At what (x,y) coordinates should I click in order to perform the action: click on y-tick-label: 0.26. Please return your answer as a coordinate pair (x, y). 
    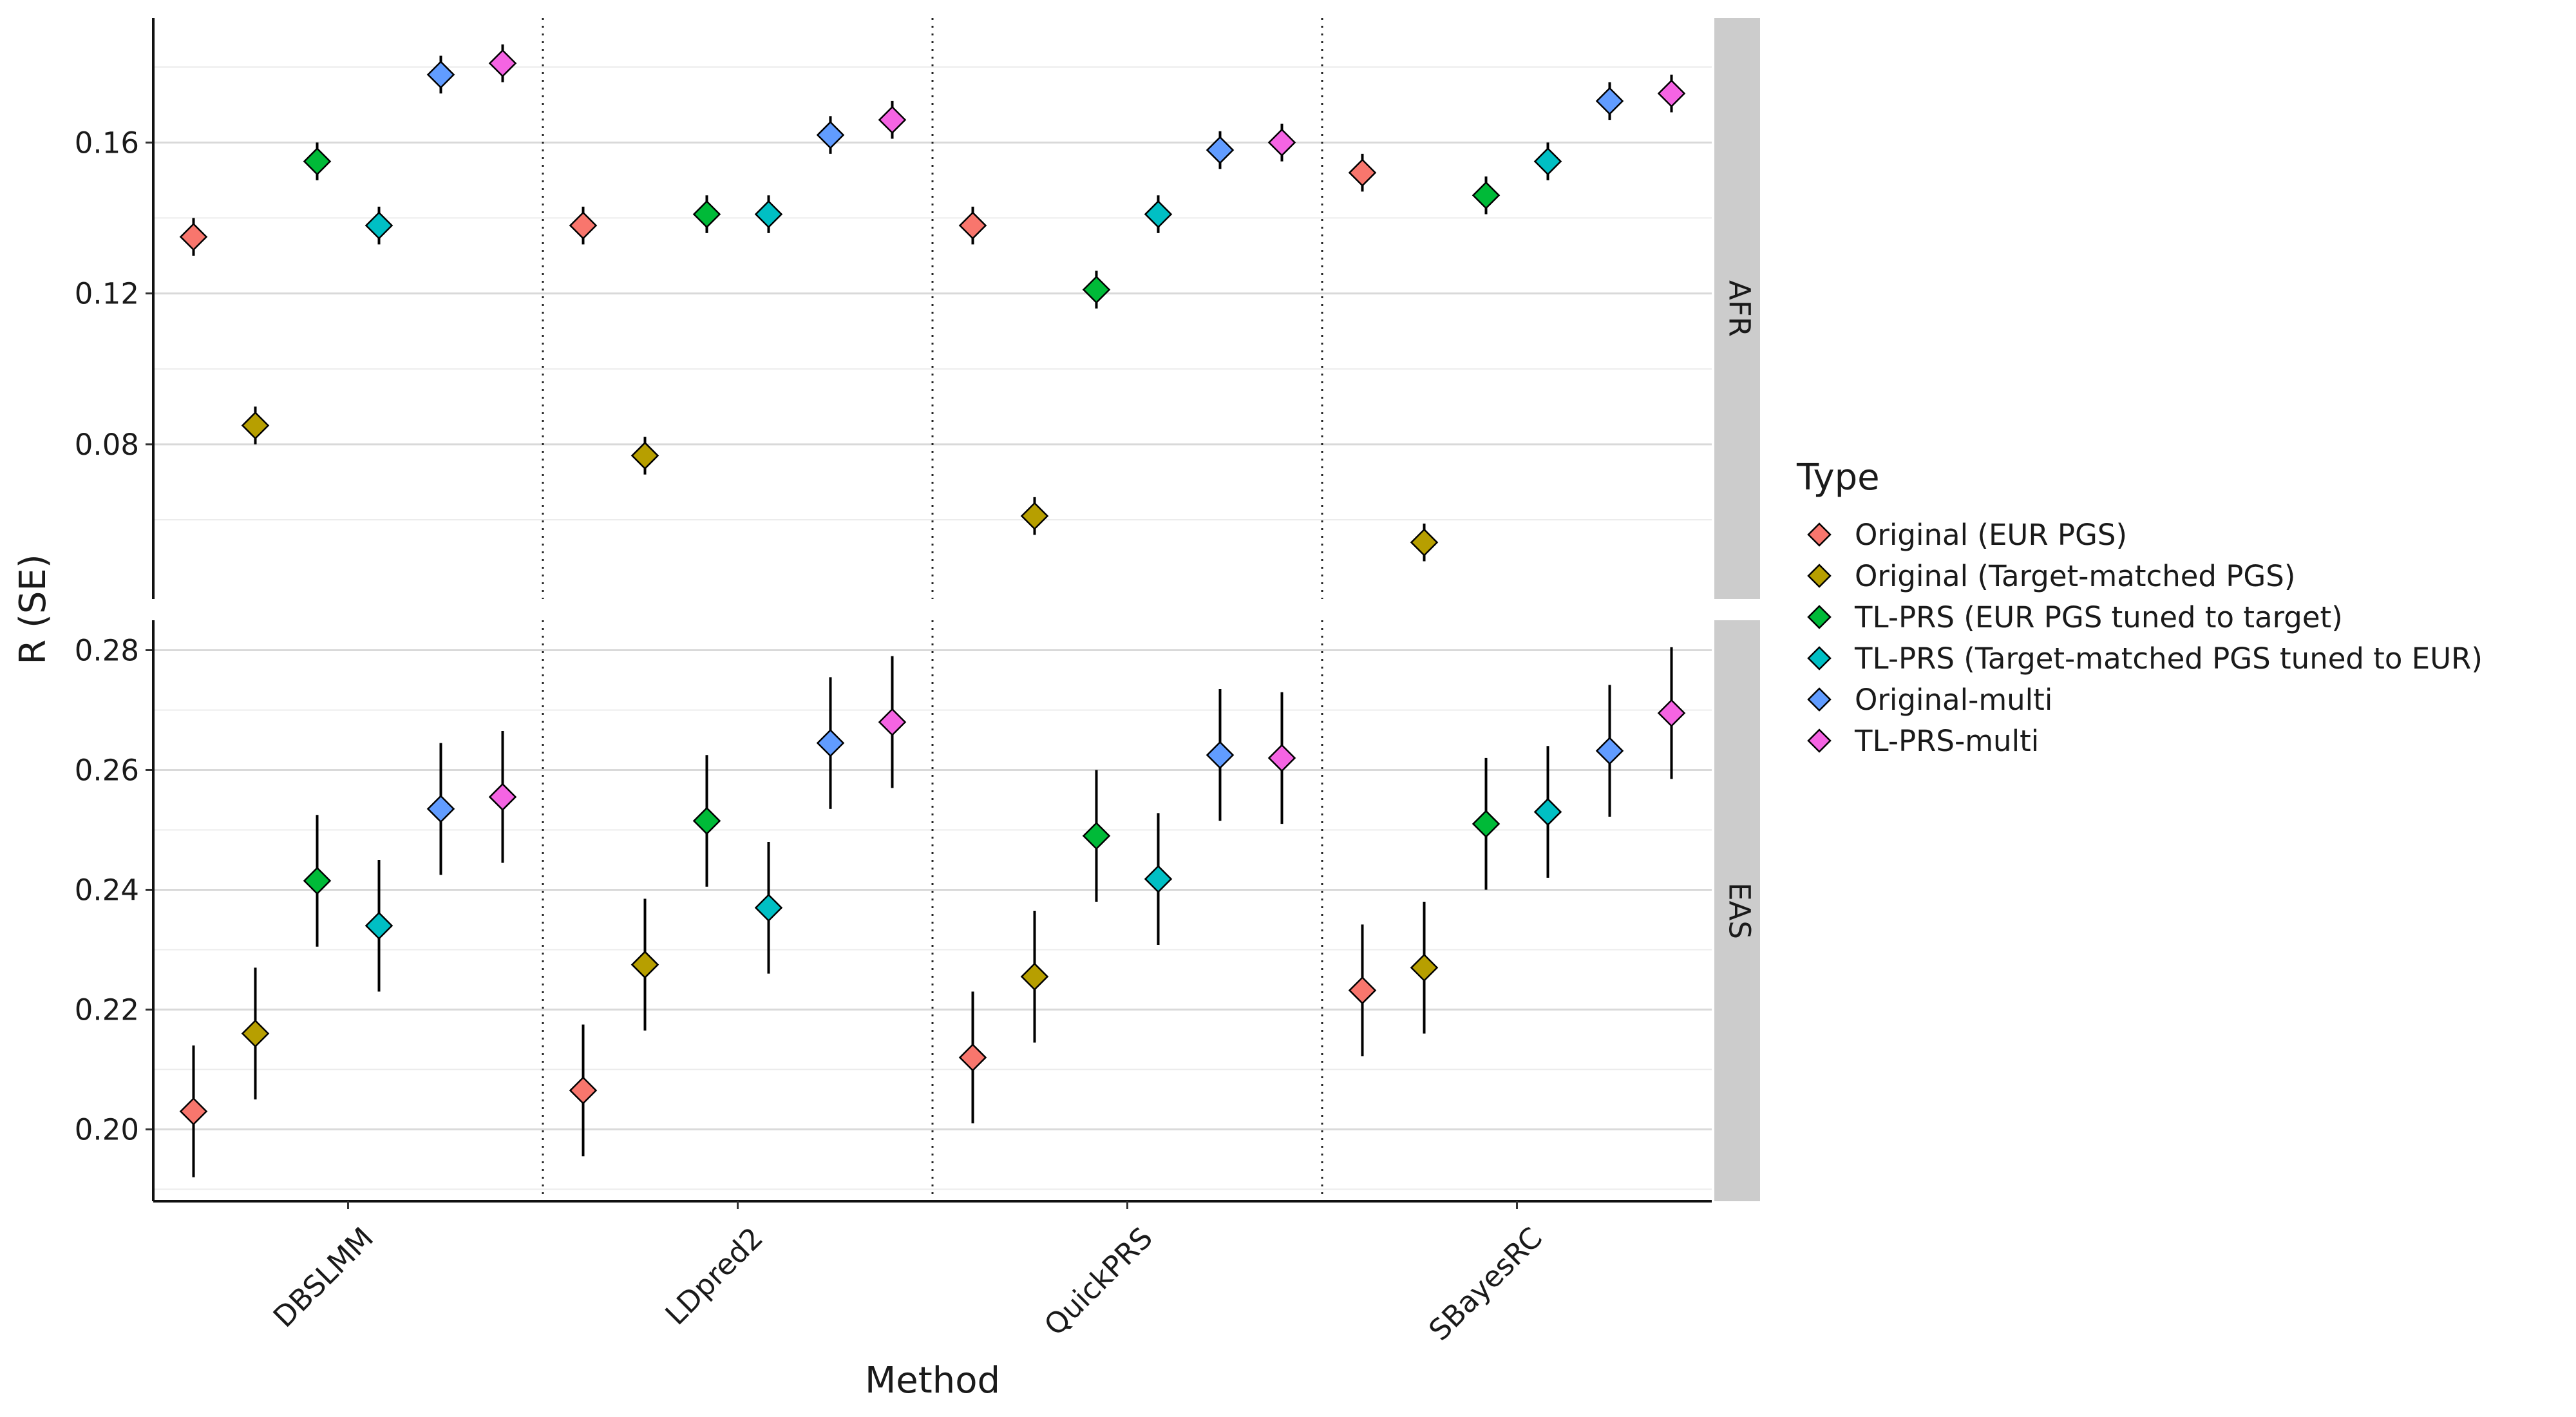
    Looking at the image, I should click on (107, 770).